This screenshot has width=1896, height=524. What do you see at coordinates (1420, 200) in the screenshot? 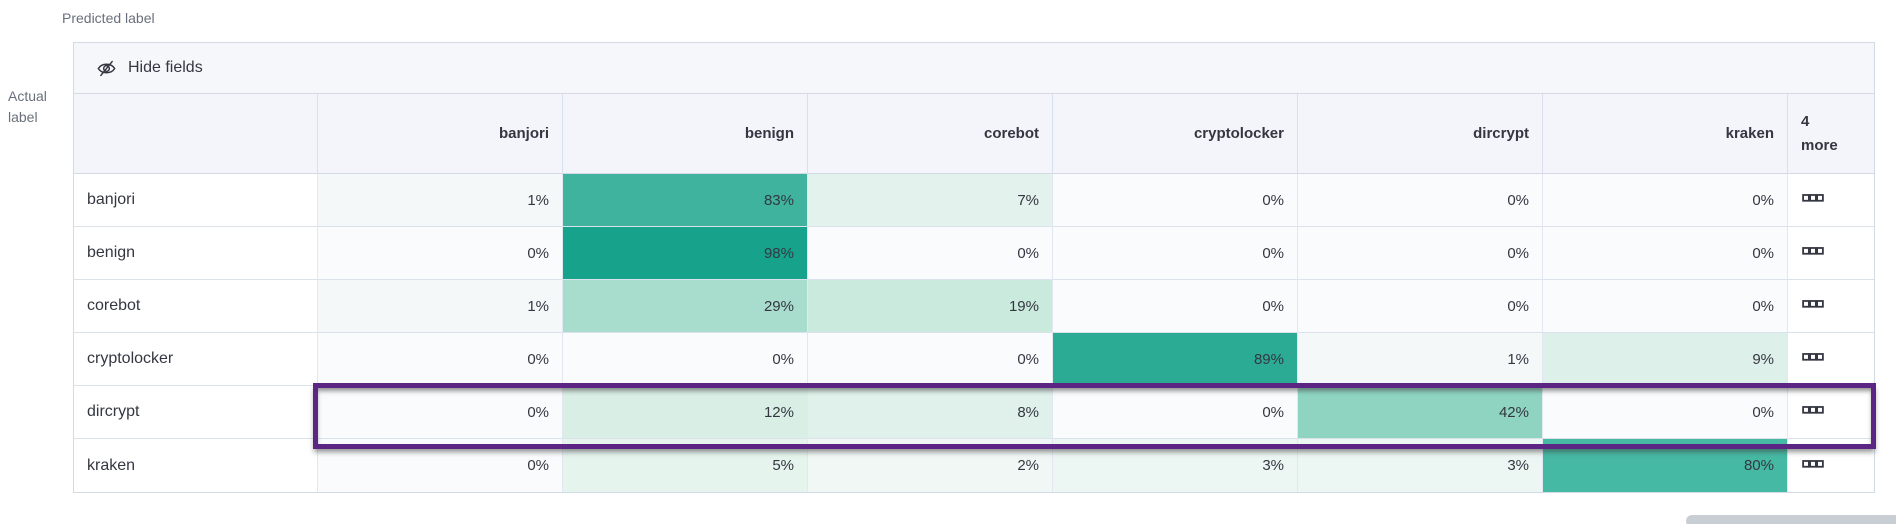
I see `cell-banjori-dircrypt: 0%` at bounding box center [1420, 200].